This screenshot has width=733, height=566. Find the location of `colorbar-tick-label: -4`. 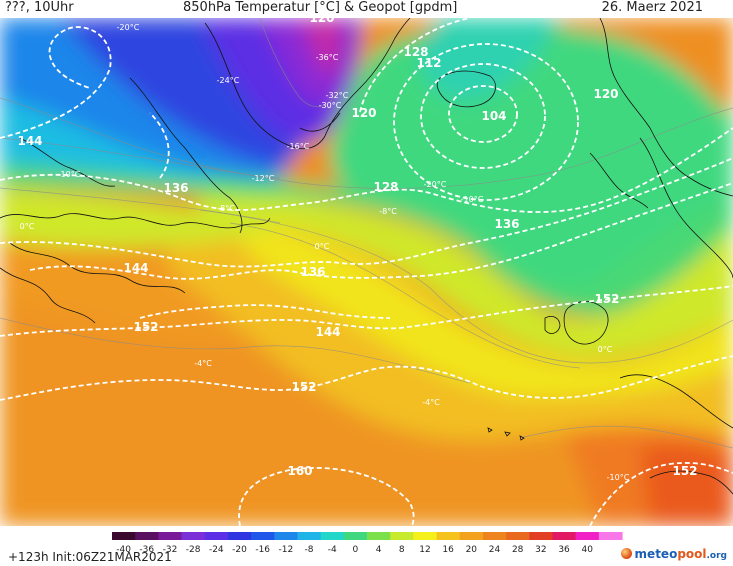

colorbar-tick-label: -4 is located at coordinates (332, 550).